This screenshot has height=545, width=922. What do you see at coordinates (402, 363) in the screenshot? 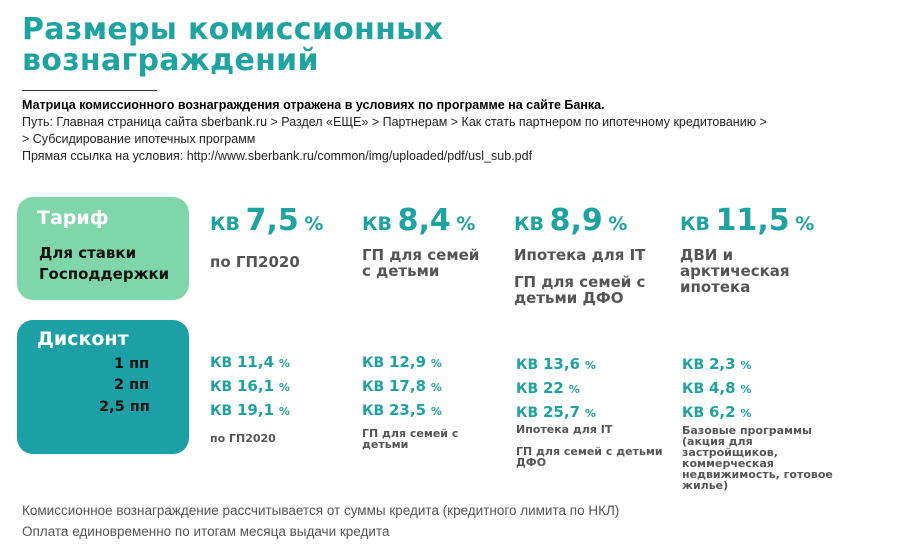
I see `discount-value-row: КВ 12,9 %` at bounding box center [402, 363].